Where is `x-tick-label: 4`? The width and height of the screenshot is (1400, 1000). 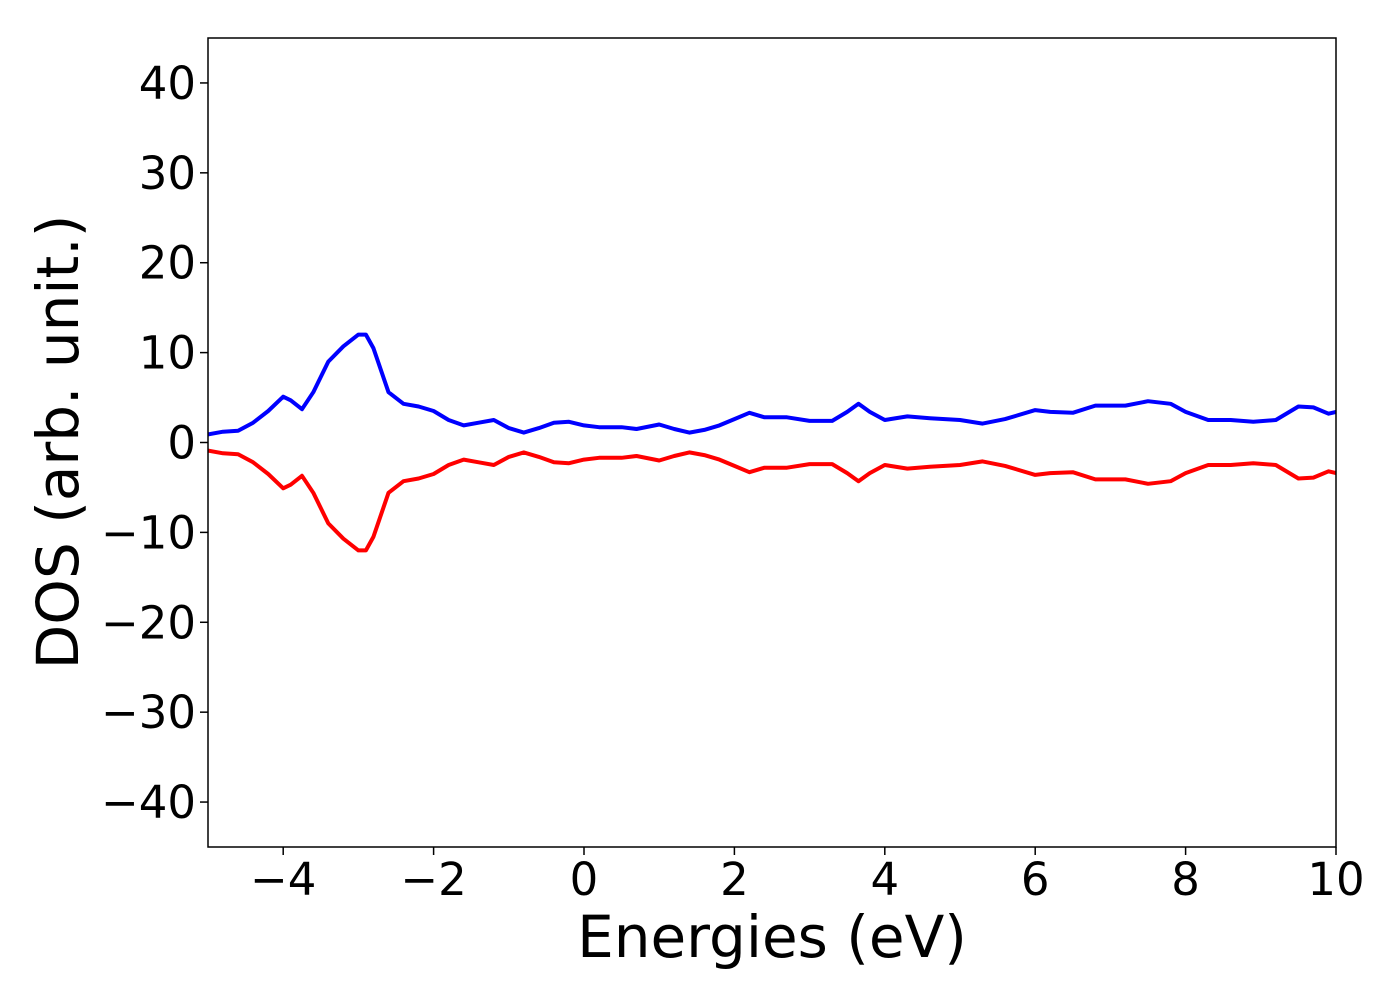
x-tick-label: 4 is located at coordinates (884, 879).